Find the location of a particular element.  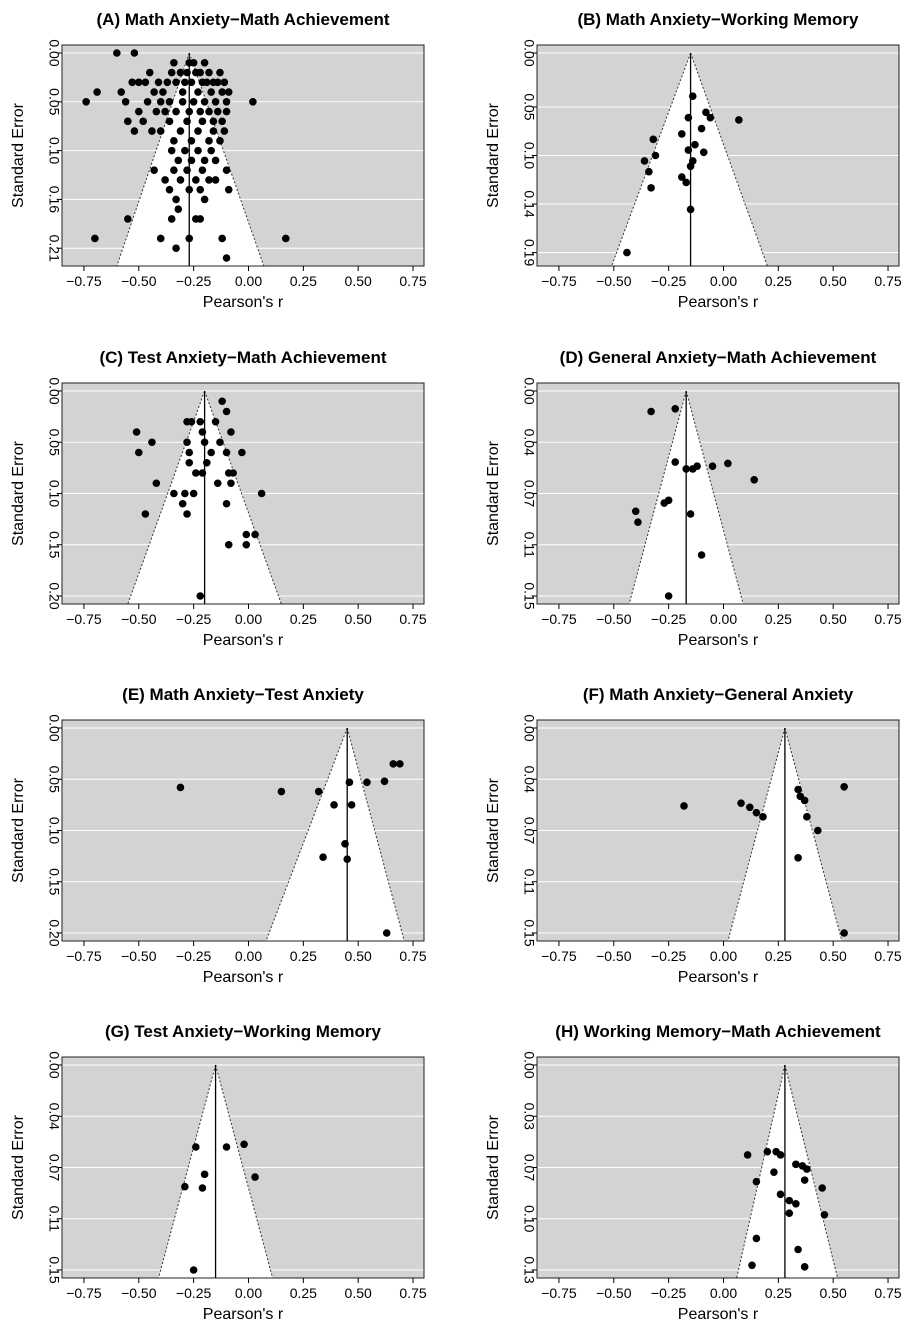

funnel-region is located at coordinates (335, 834).